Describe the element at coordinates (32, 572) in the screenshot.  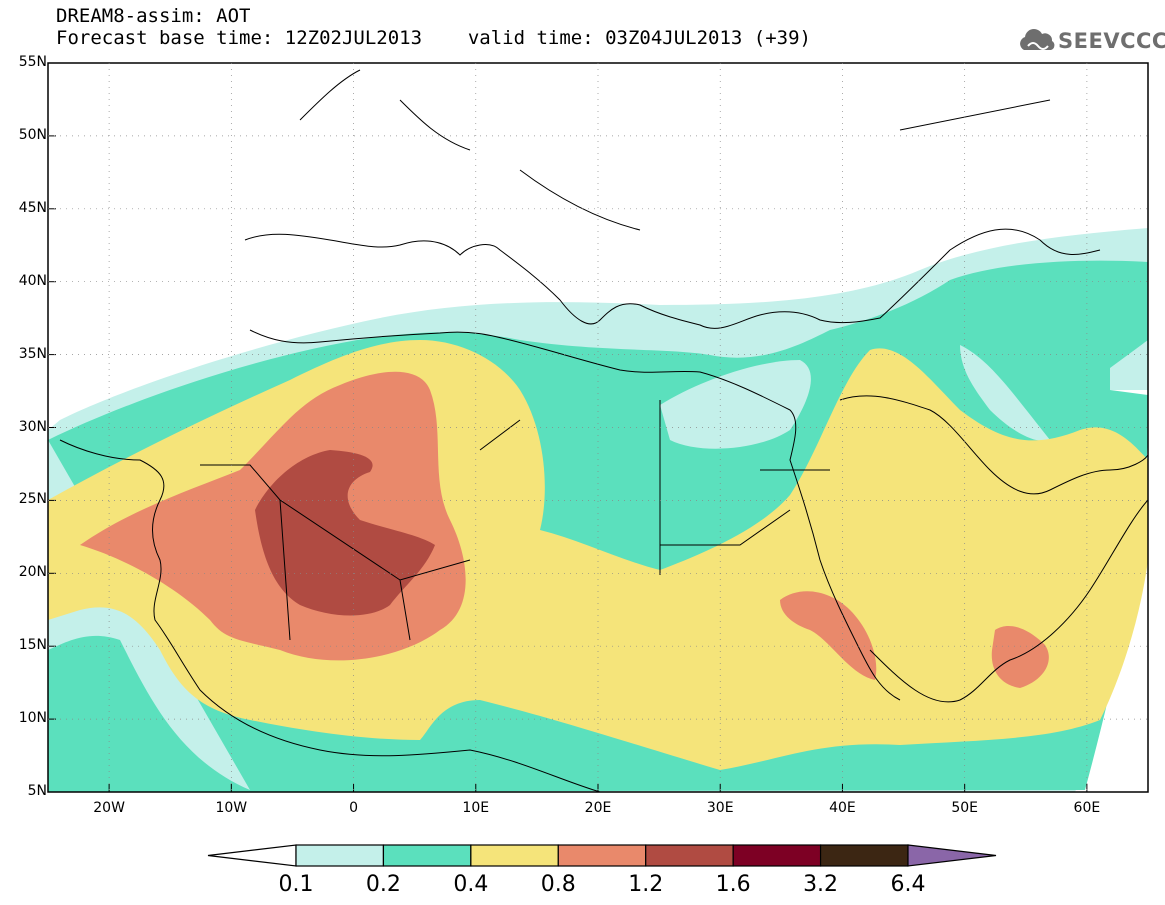
I see `lat-label: 20N` at that location.